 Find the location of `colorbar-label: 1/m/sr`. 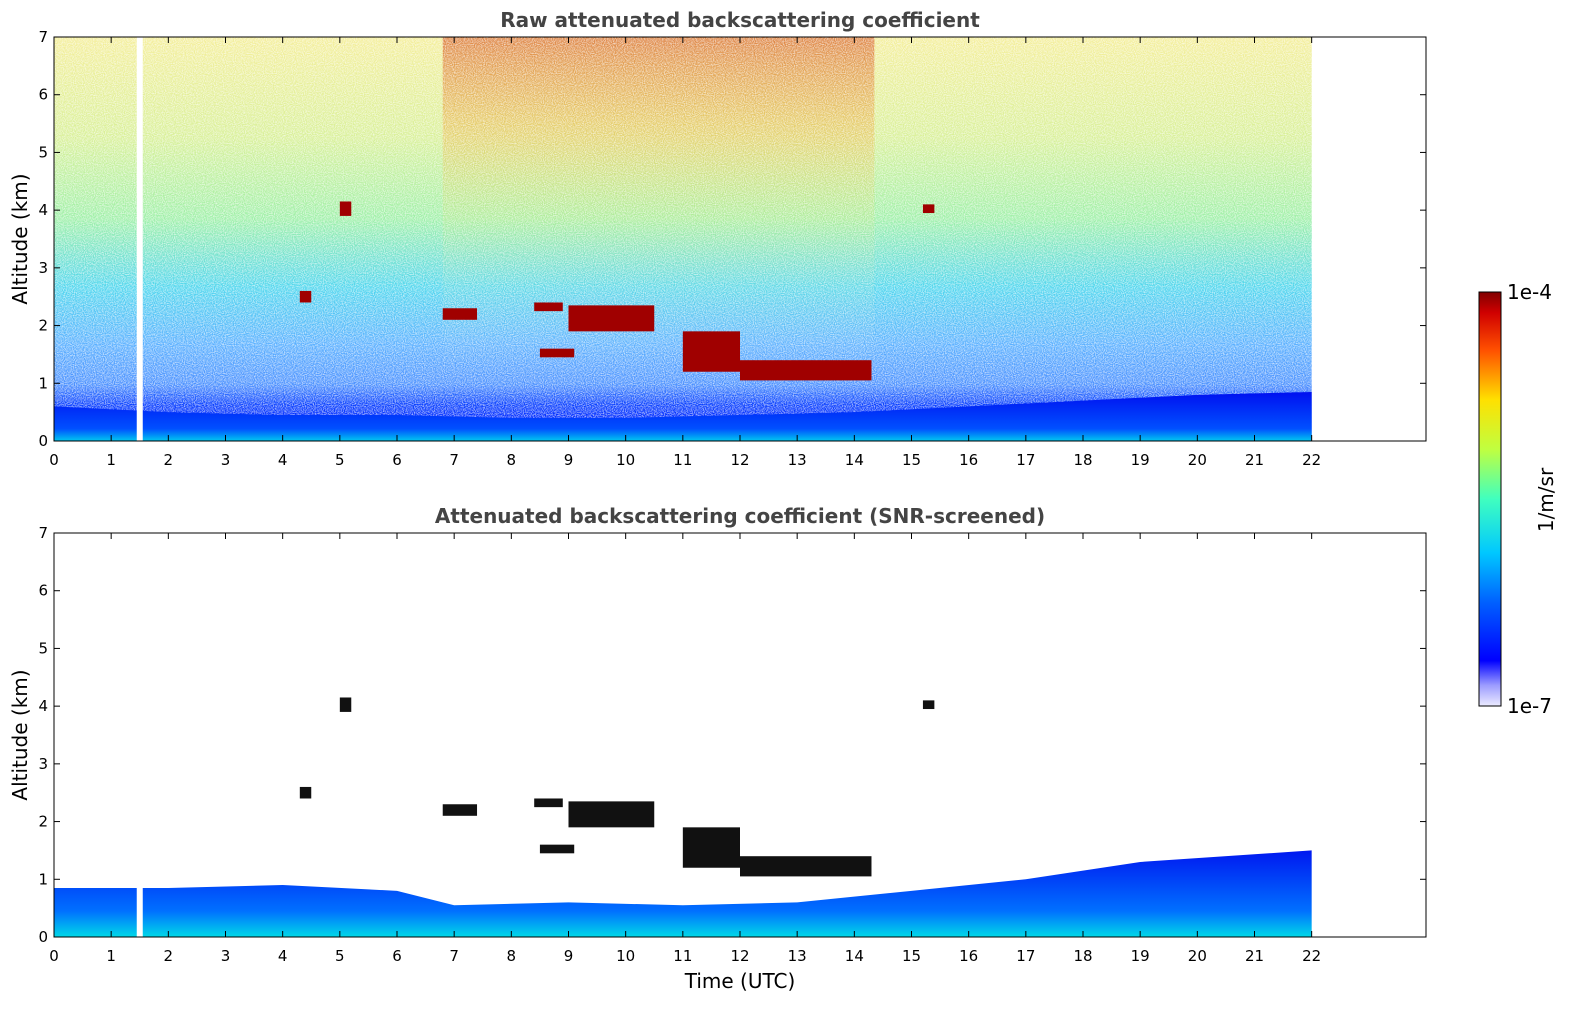

colorbar-label: 1/m/sr is located at coordinates (1546, 499).